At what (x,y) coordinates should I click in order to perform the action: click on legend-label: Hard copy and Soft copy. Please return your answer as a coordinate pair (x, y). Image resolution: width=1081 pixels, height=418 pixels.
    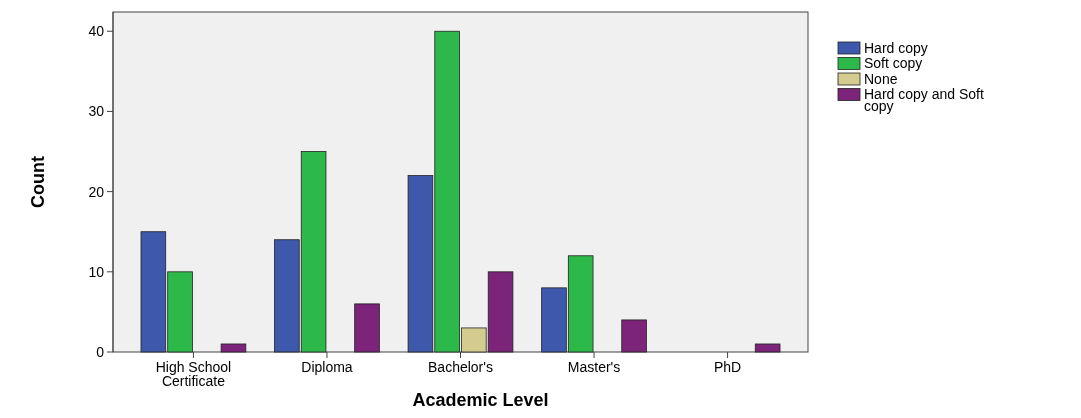
    Looking at the image, I should click on (924, 100).